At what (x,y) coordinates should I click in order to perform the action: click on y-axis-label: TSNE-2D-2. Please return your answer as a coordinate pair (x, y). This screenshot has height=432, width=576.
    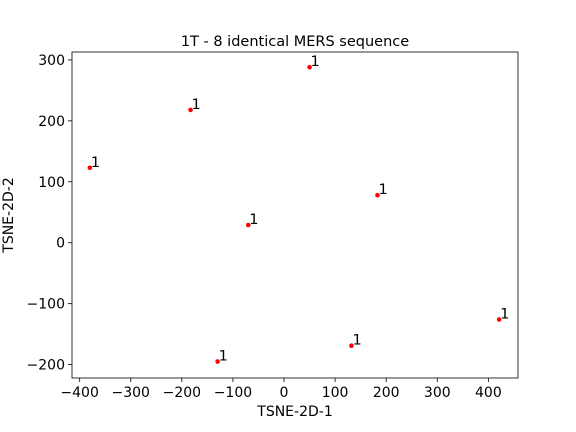
    Looking at the image, I should click on (9, 215).